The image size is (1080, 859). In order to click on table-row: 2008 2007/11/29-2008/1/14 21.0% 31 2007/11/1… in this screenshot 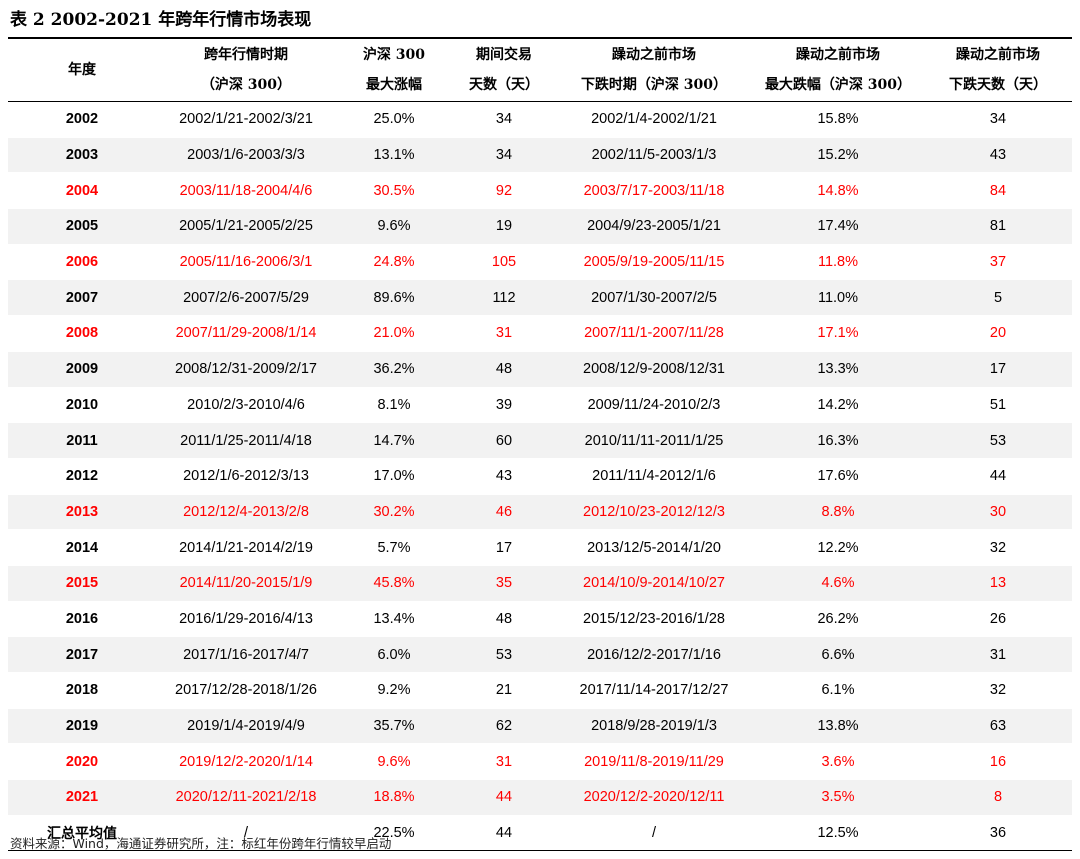, I will do `click(540, 333)`.